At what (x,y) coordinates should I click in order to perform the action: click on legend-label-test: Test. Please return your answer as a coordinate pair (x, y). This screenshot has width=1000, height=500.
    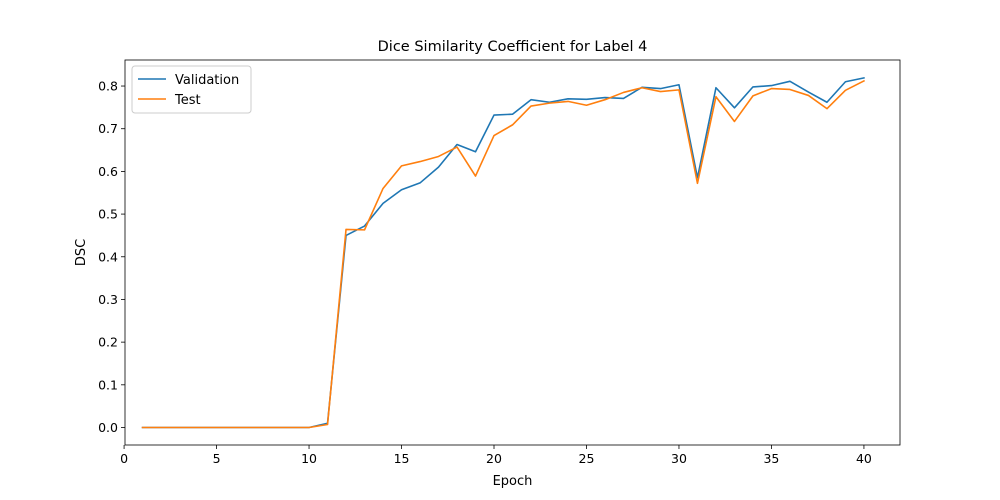
    Looking at the image, I should click on (187, 100).